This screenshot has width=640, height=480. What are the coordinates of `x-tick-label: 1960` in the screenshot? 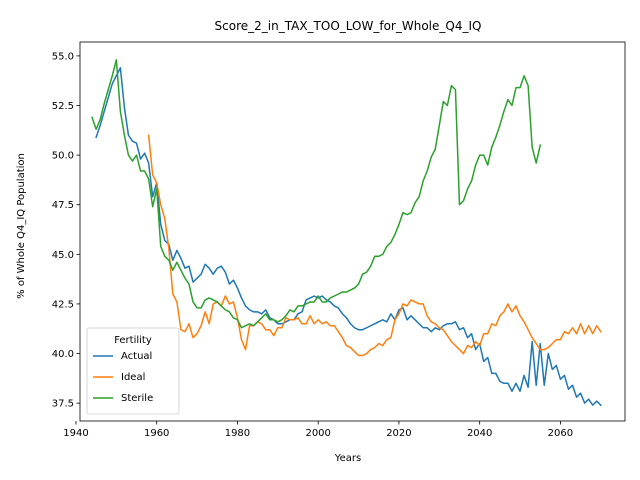 It's located at (156, 433).